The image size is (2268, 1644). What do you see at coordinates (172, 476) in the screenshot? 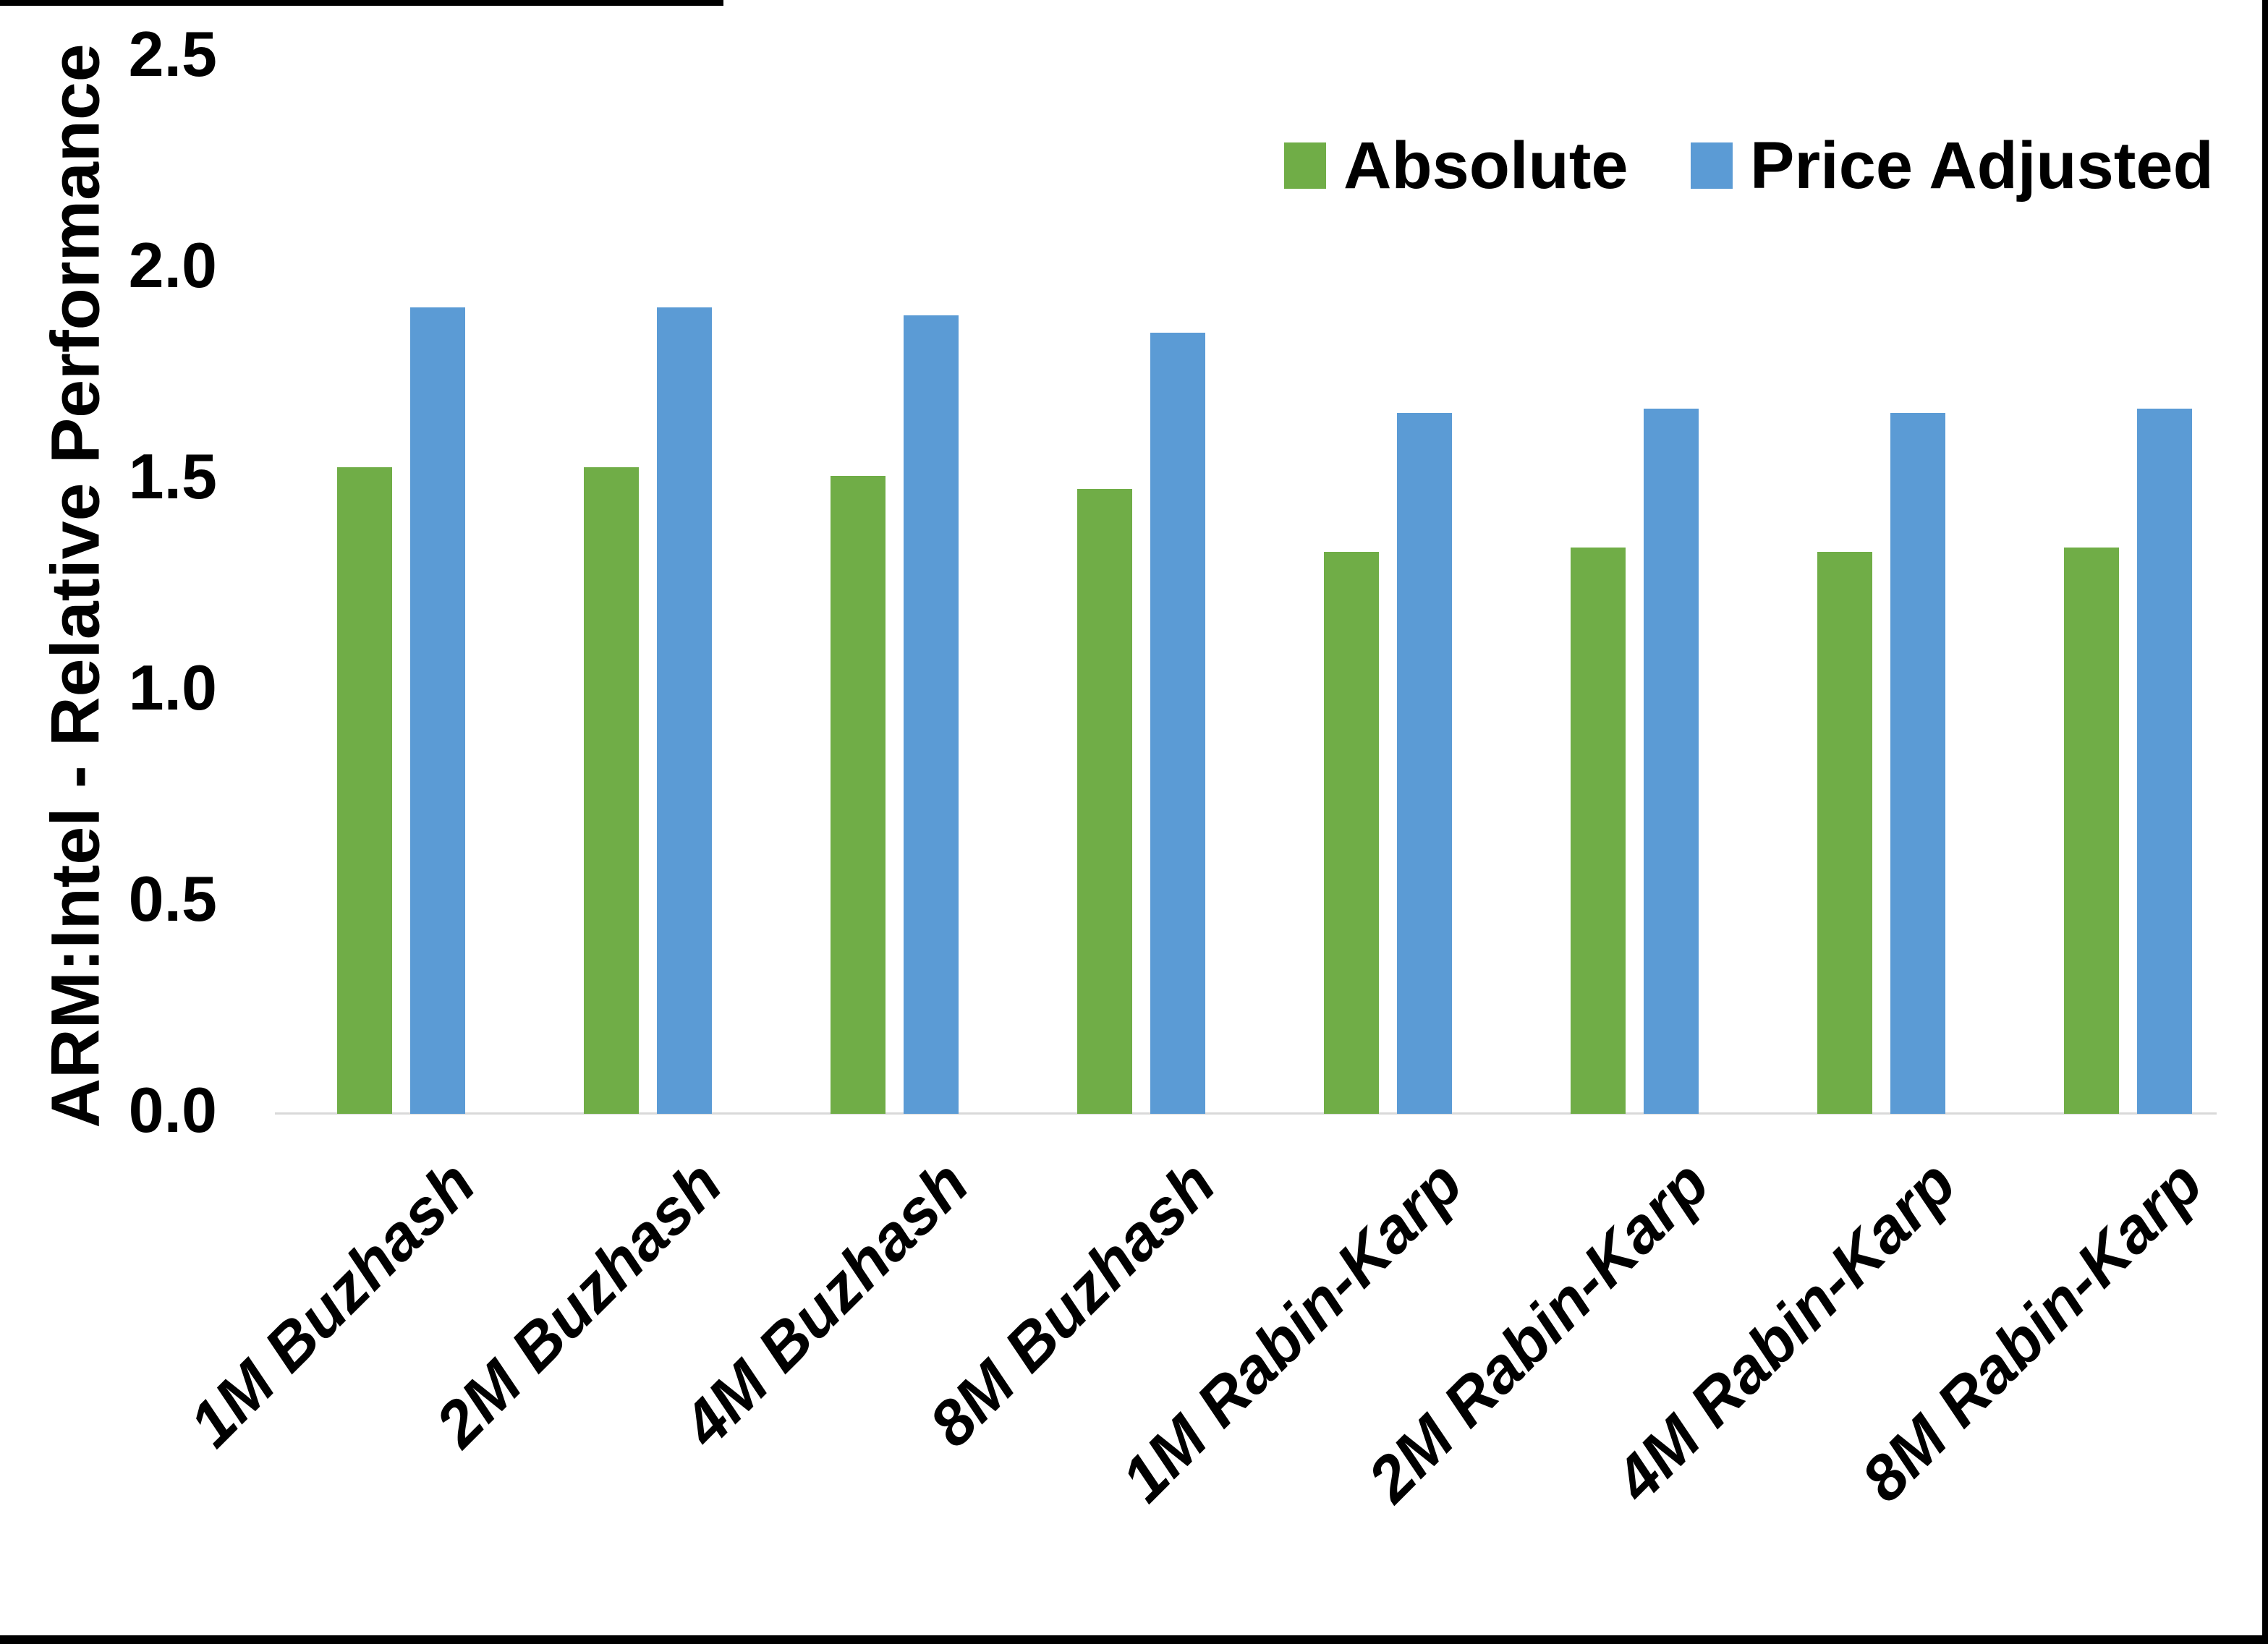
I see `y-tick-label: 1.5` at bounding box center [172, 476].